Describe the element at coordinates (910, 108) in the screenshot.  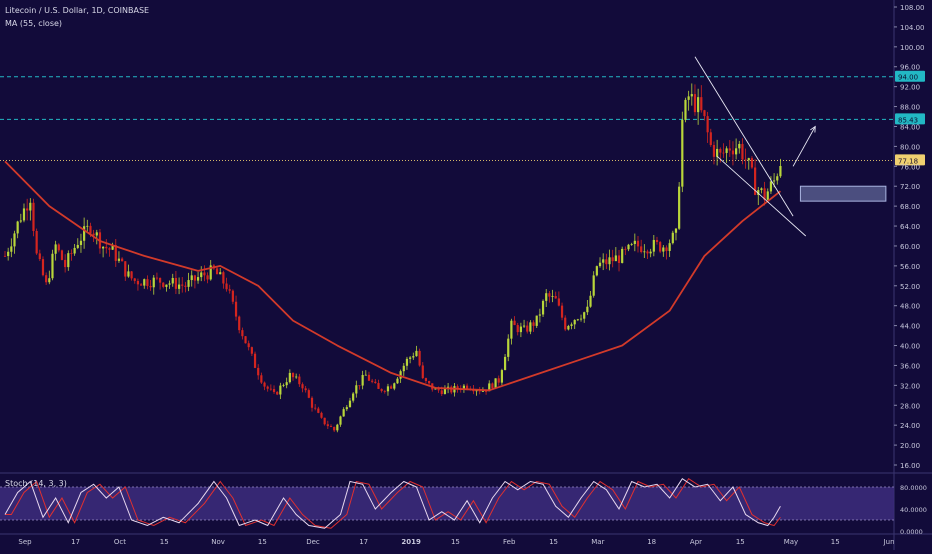
I see `price-tick-label: 88.00` at that location.